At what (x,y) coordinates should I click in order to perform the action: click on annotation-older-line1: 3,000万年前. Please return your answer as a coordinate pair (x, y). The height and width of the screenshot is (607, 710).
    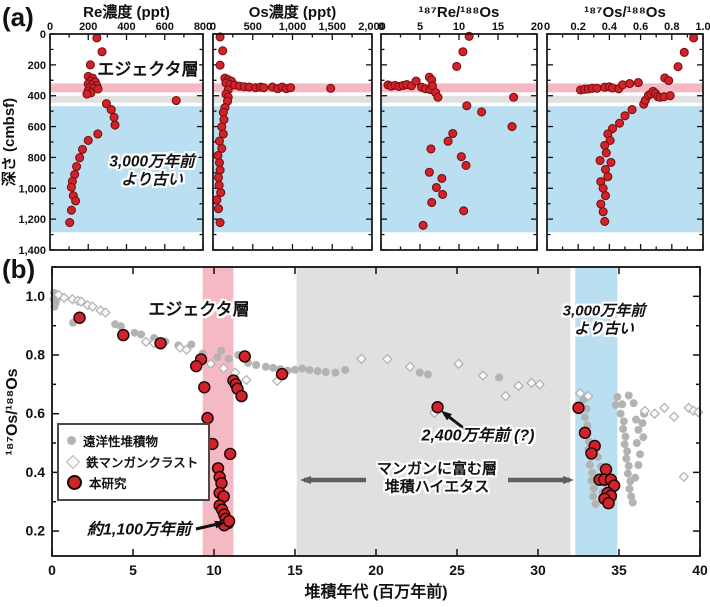
    Looking at the image, I should click on (152, 162).